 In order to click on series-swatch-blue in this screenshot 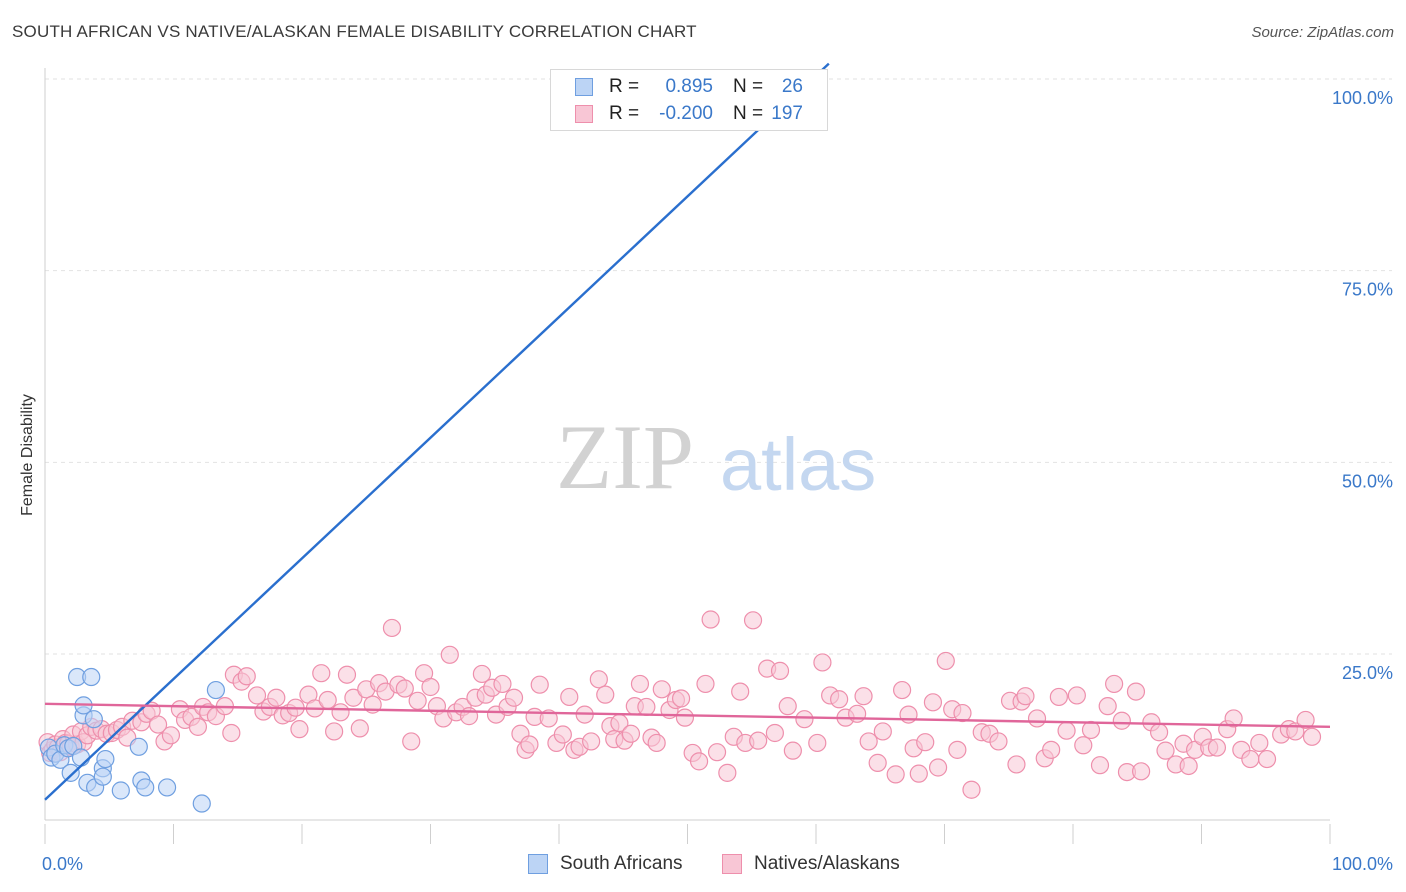, I will do `click(538, 864)`.